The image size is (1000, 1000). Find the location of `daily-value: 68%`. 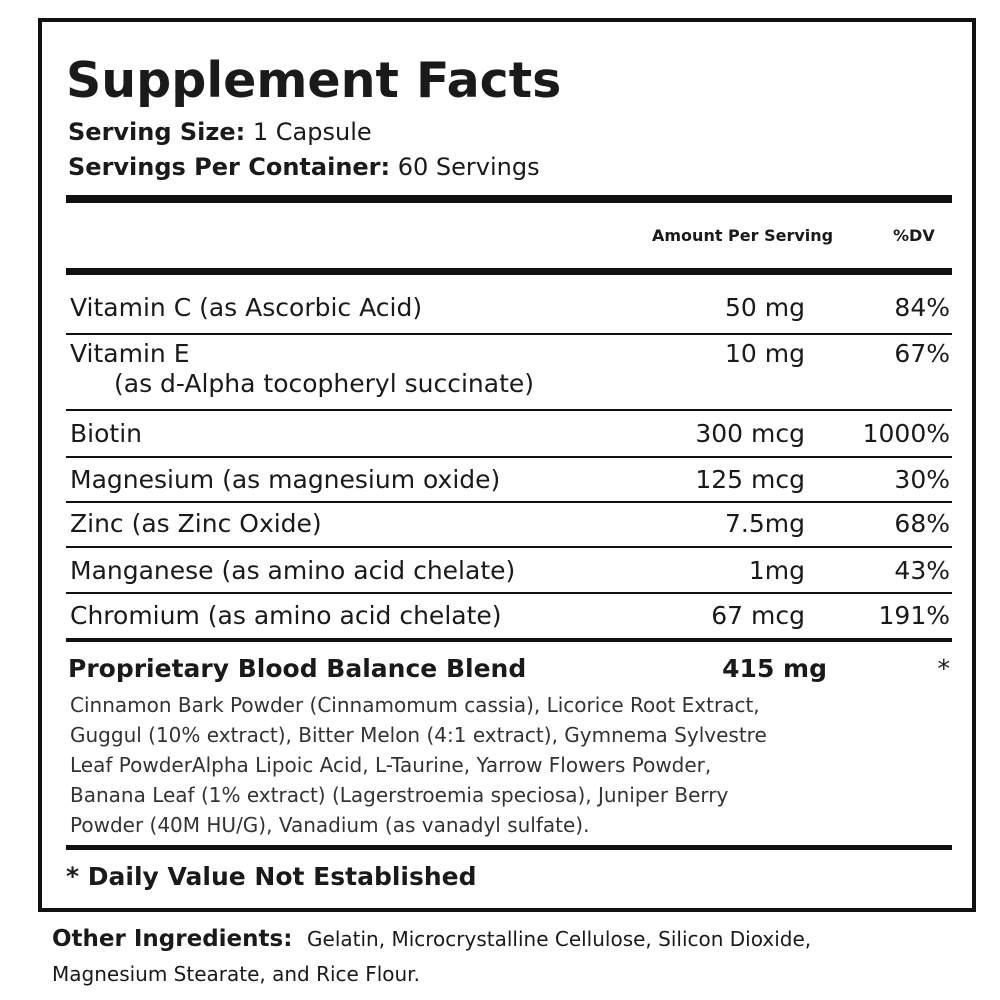

daily-value: 68% is located at coordinates (922, 523).